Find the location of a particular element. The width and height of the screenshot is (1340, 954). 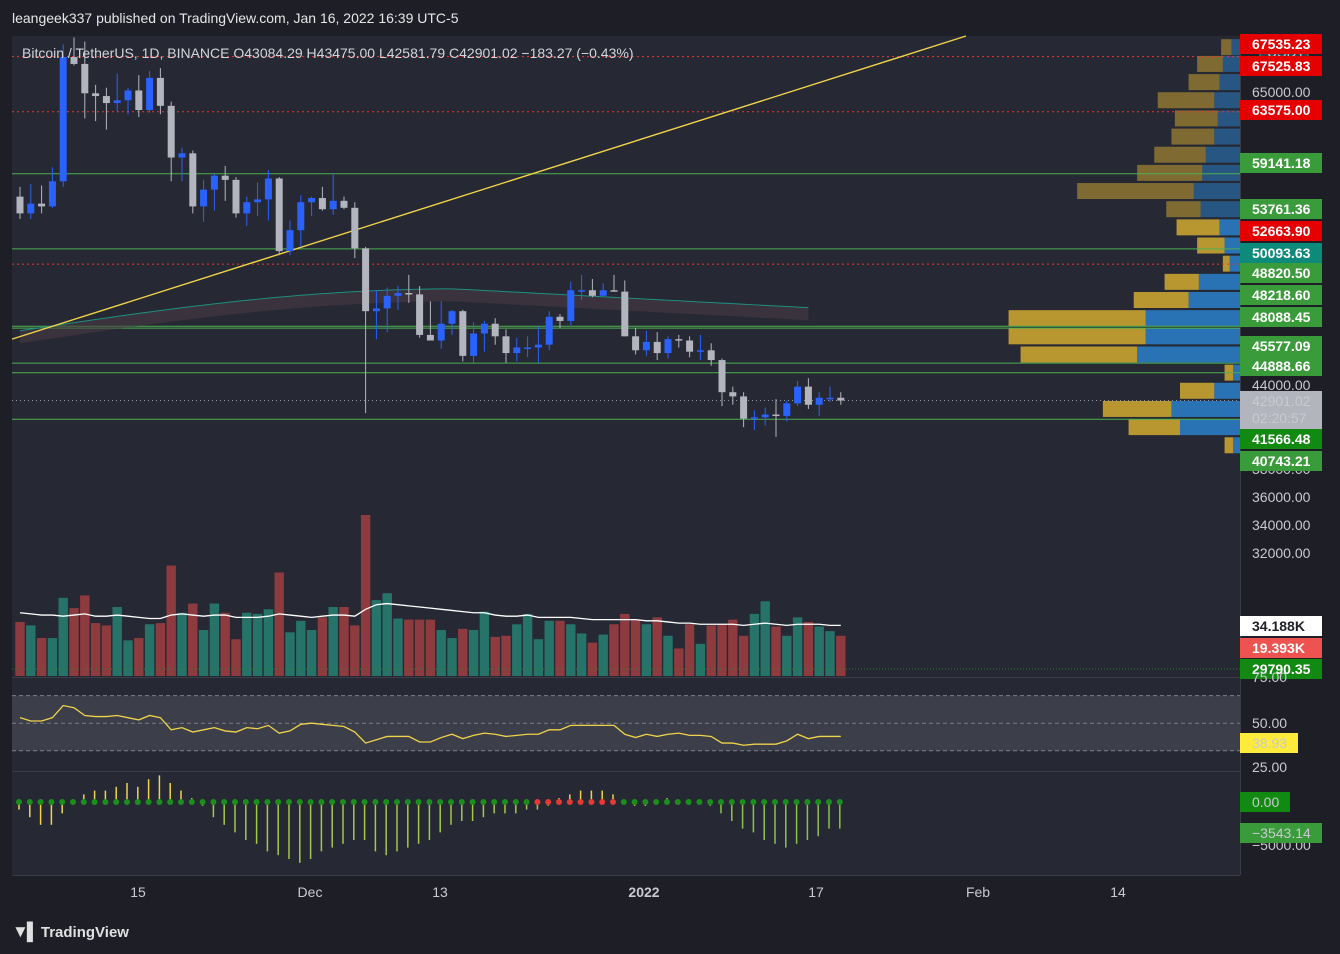

price-tag-10: 45577.09 is located at coordinates (1281, 346).